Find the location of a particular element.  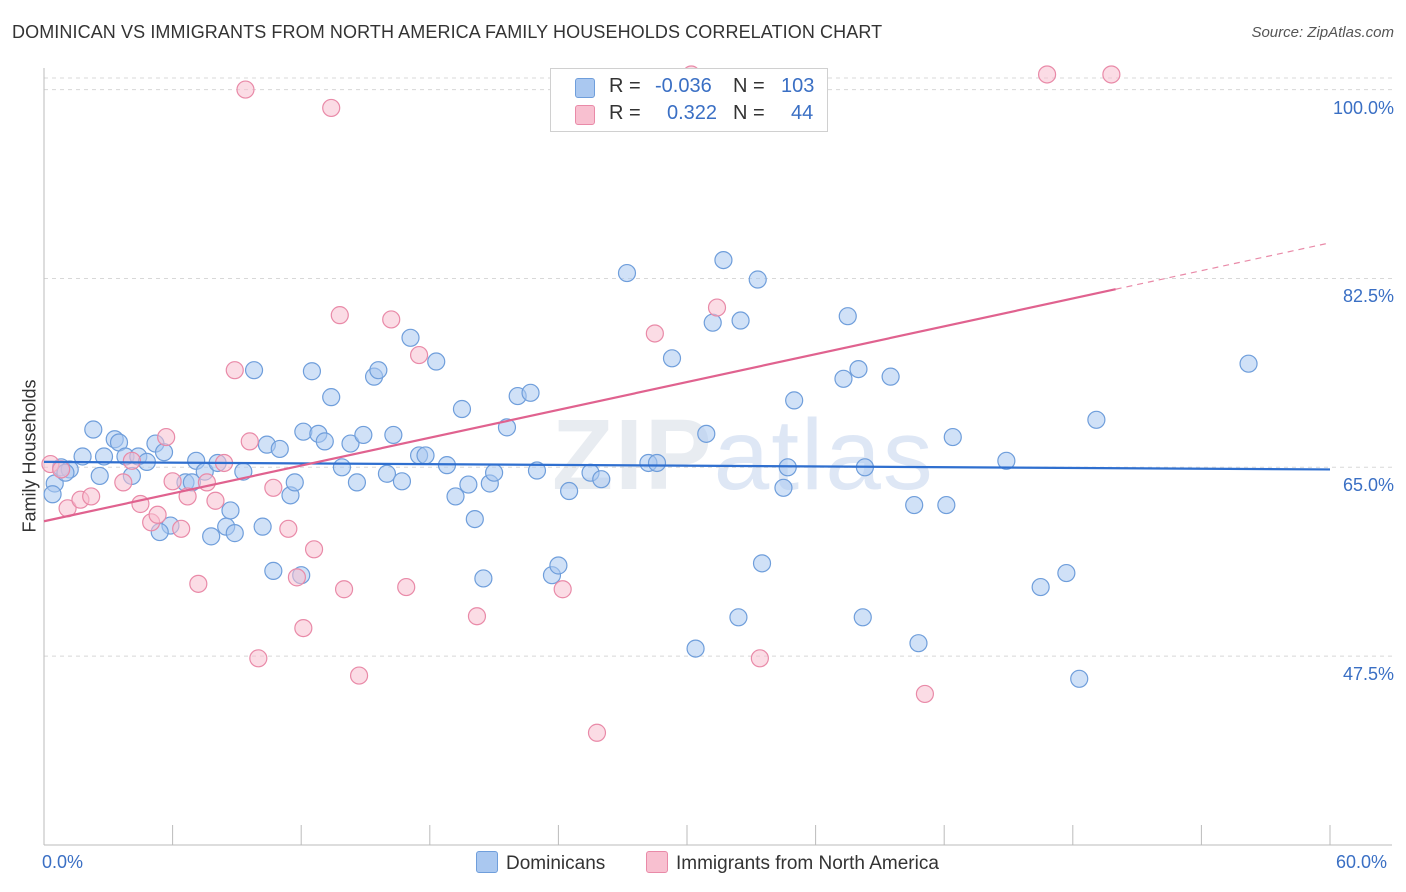

watermark: ZIPatlas is located at coordinates (743, 455).